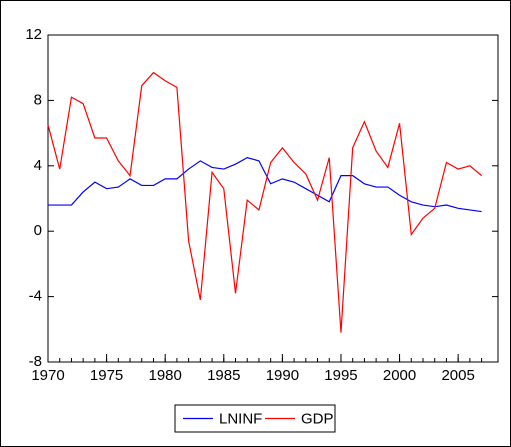 Image resolution: width=511 pixels, height=447 pixels. I want to click on x-tick-label: 1975, so click(106, 375).